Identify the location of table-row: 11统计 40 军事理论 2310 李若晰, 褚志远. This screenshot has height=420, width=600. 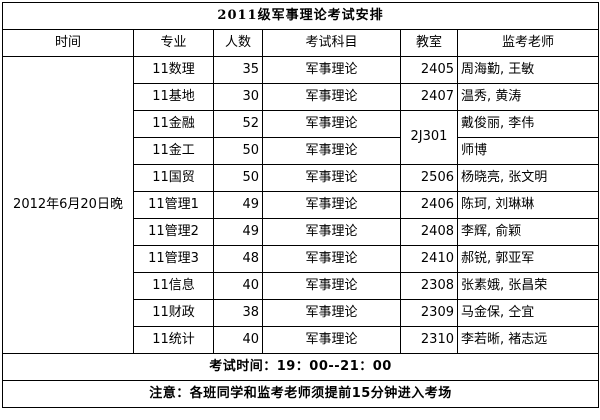
(301, 340).